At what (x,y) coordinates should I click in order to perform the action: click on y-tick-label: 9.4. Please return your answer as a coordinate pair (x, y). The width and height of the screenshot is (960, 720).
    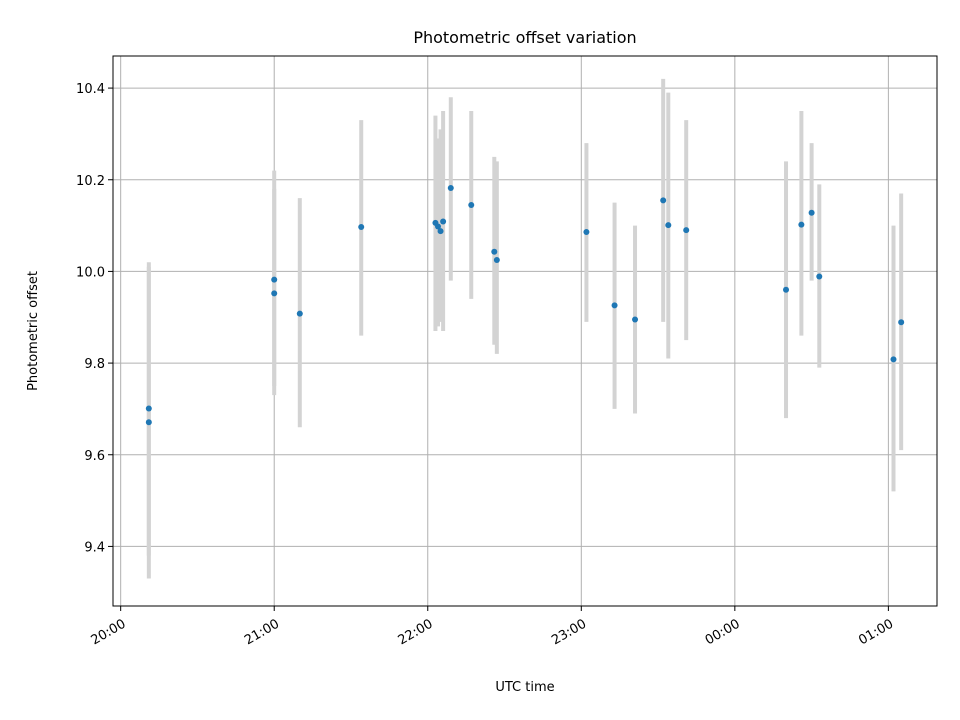
    Looking at the image, I should click on (94, 547).